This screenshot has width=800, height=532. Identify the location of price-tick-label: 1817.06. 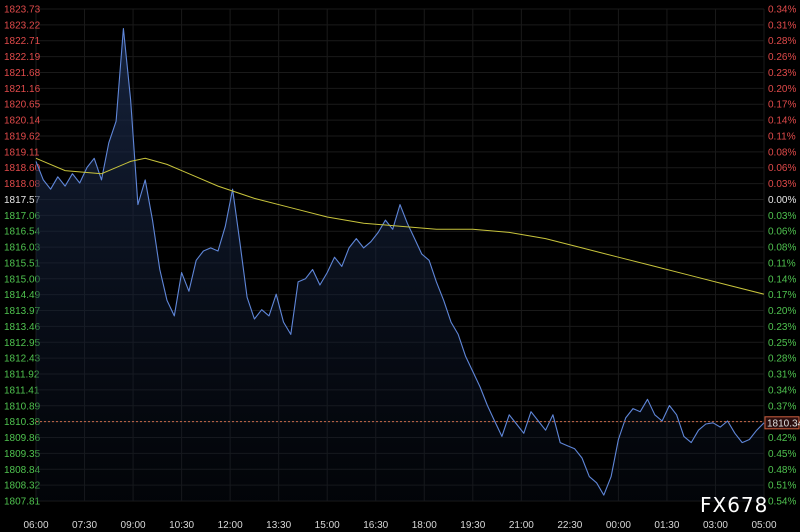
(22, 216).